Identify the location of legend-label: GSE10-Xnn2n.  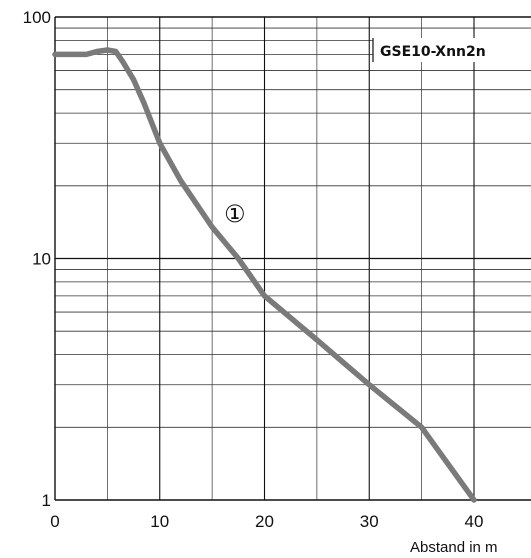
(433, 52).